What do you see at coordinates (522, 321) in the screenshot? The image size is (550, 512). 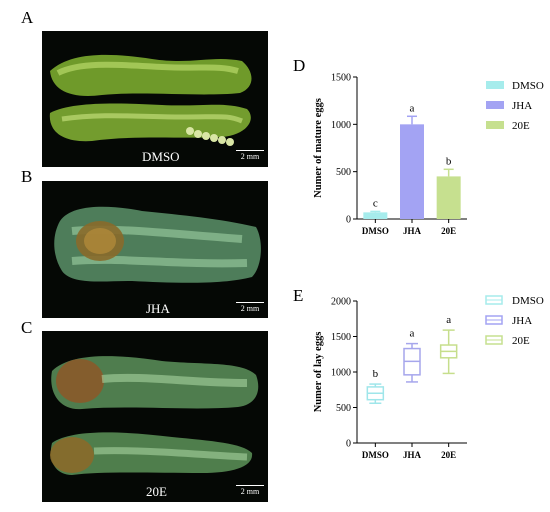 I see `chartE-legend-label: JHA` at bounding box center [522, 321].